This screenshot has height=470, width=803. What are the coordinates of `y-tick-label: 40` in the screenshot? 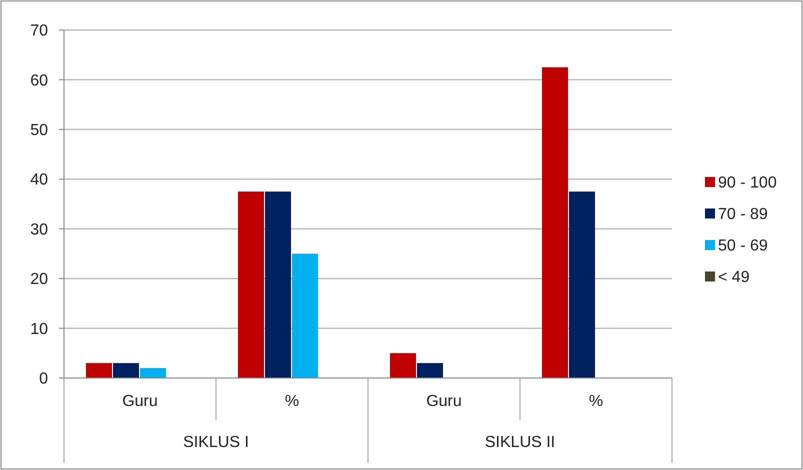 It's located at (39, 180).